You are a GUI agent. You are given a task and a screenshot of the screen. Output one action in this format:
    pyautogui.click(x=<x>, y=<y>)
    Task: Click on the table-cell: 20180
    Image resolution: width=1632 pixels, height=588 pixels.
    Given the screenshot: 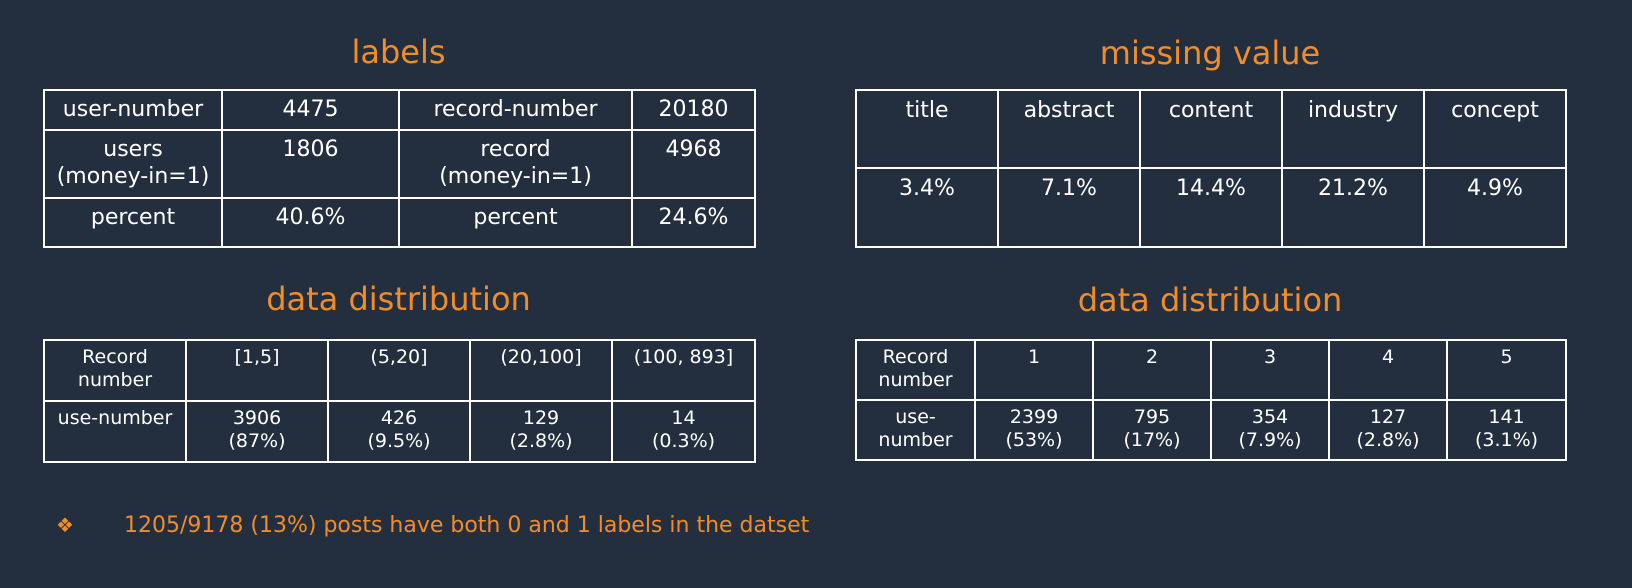 What is the action you would take?
    pyautogui.click(x=693, y=110)
    